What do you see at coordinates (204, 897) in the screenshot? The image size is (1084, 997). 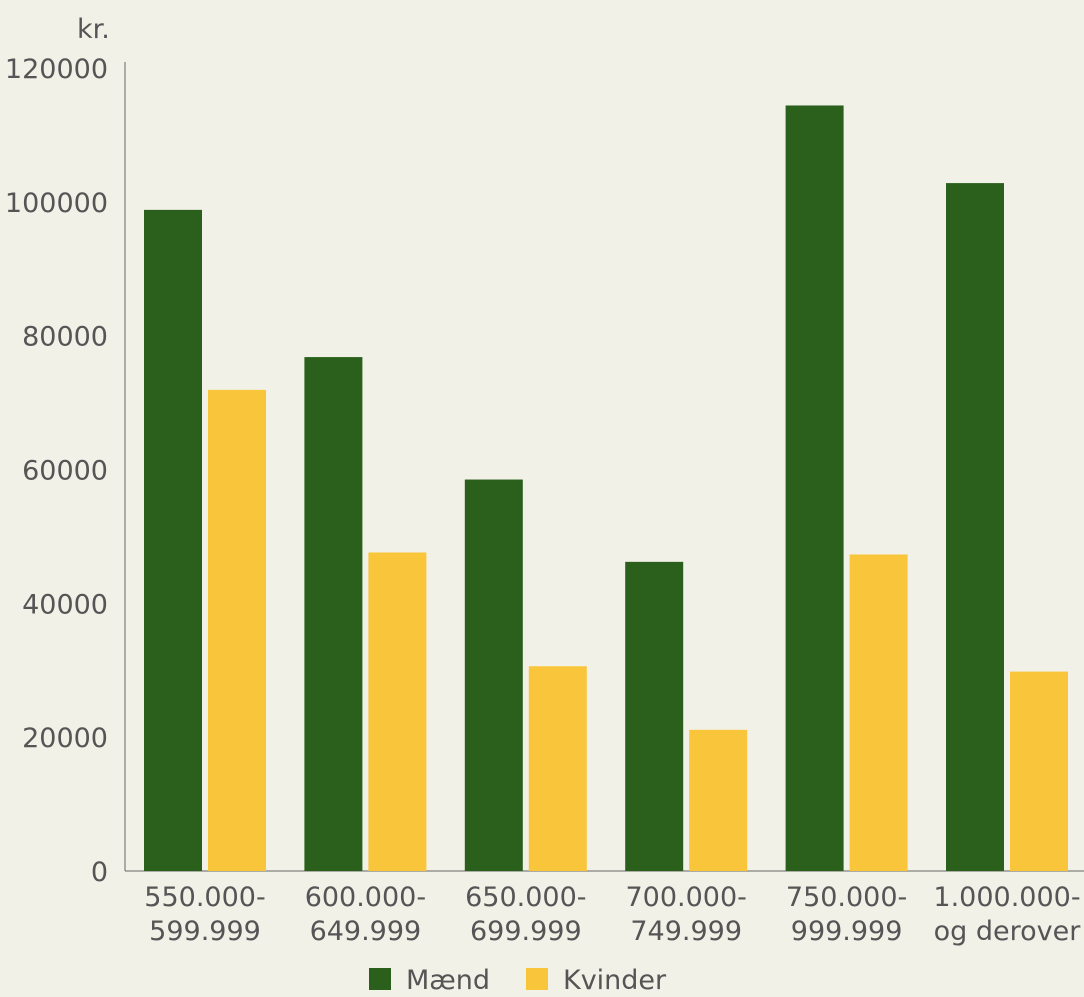 I see `x-tick-label: 550.000-` at bounding box center [204, 897].